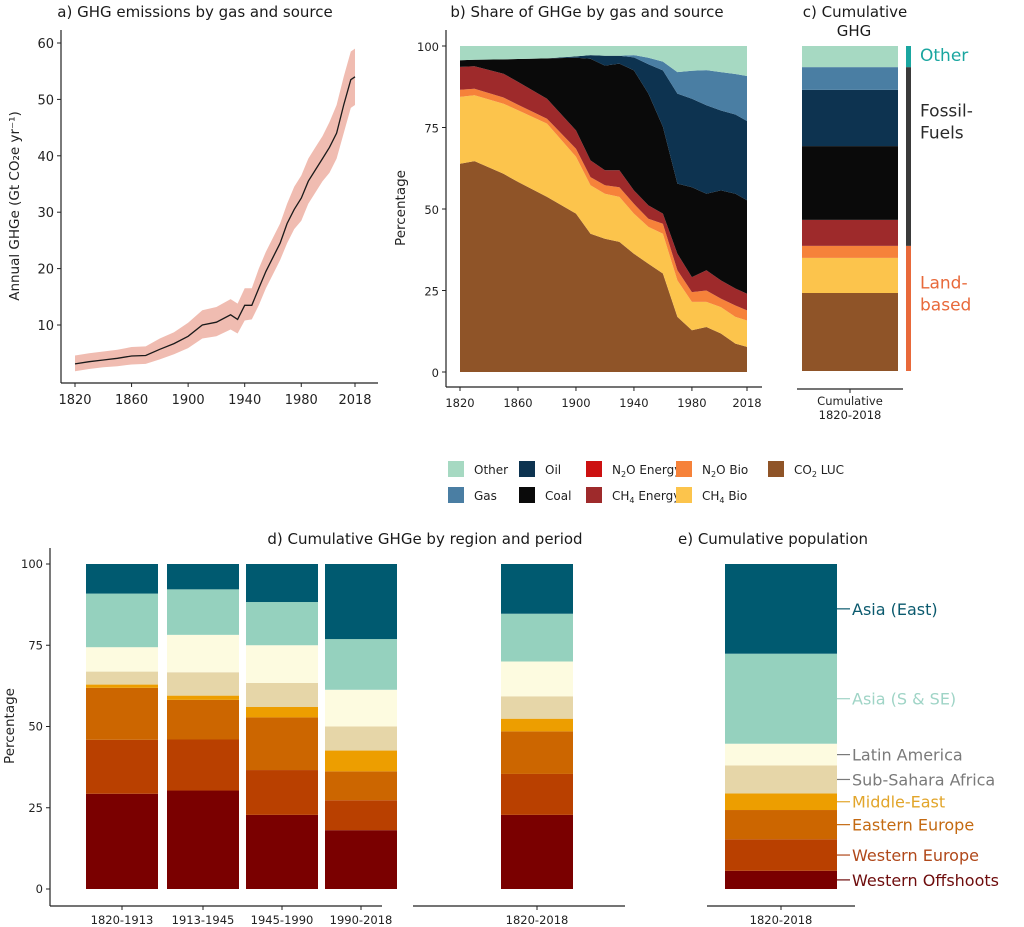 This screenshot has width=1024, height=927. What do you see at coordinates (850, 183) in the screenshot?
I see `bar-segment-coal` at bounding box center [850, 183].